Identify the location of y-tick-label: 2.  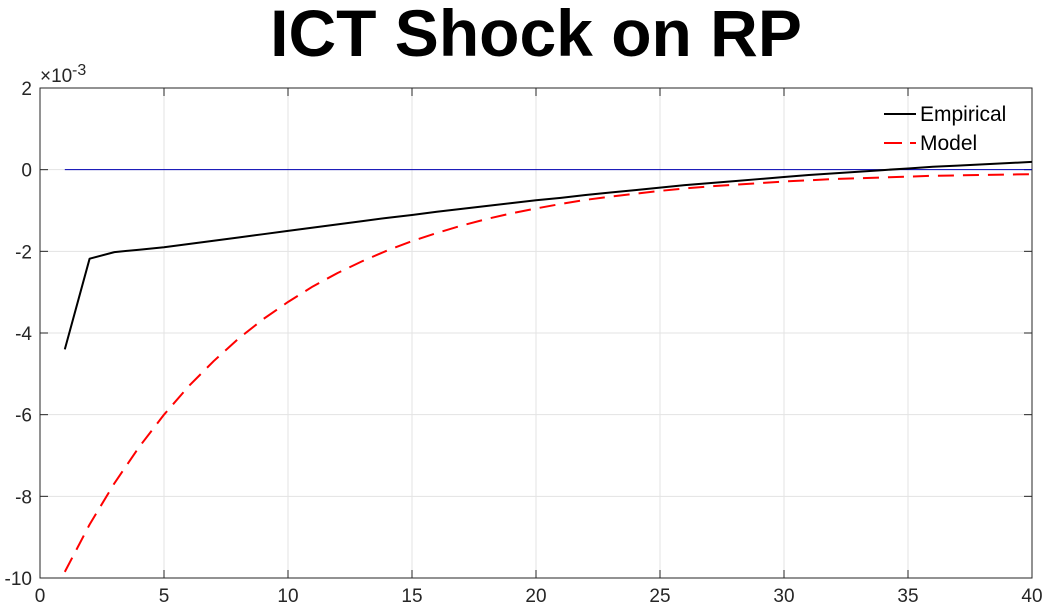
(26, 89).